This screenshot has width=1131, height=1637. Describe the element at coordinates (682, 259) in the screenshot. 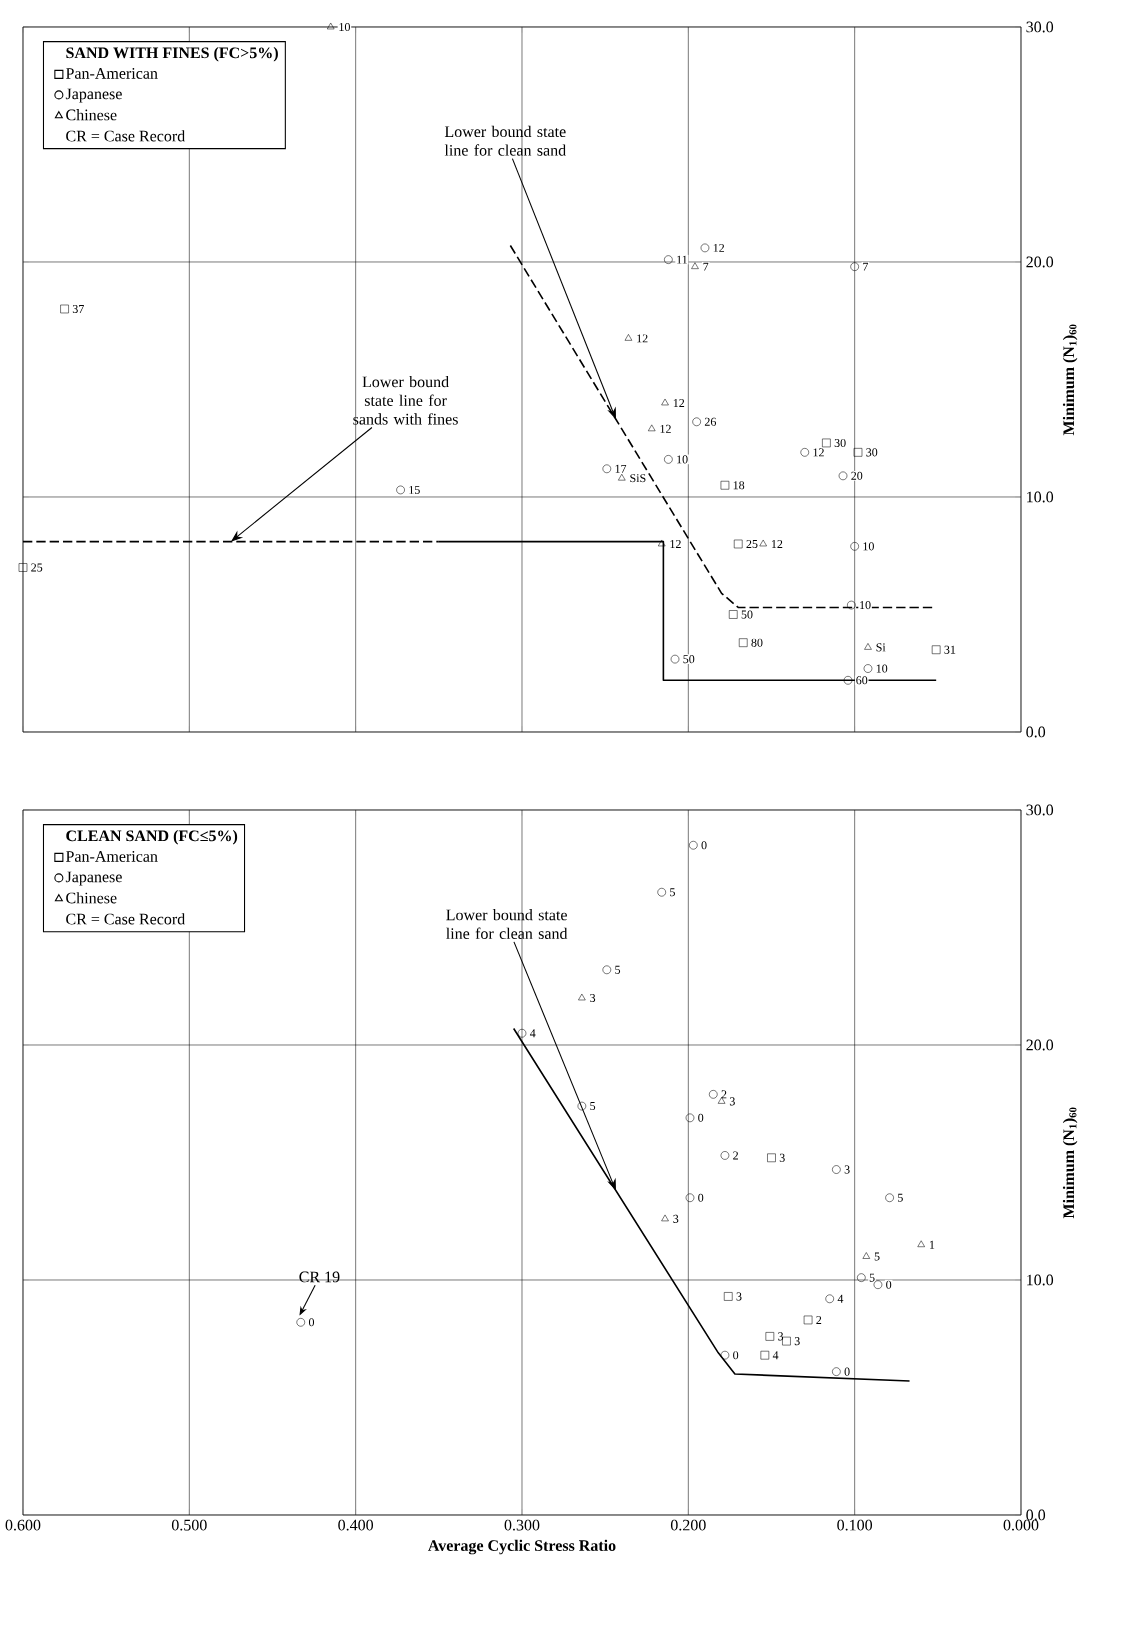

I see `annotation: 11` at that location.